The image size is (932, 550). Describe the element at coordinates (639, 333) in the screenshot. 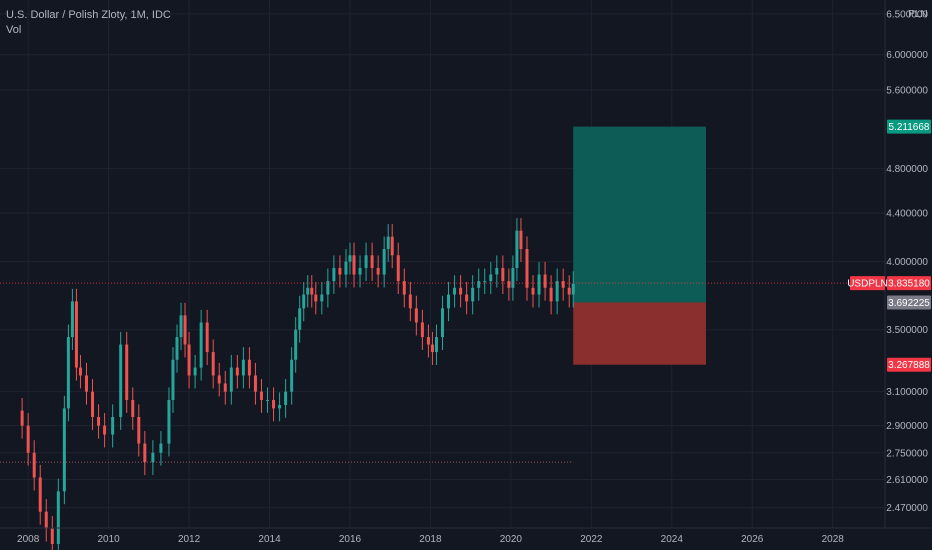

I see `loss-zone` at that location.